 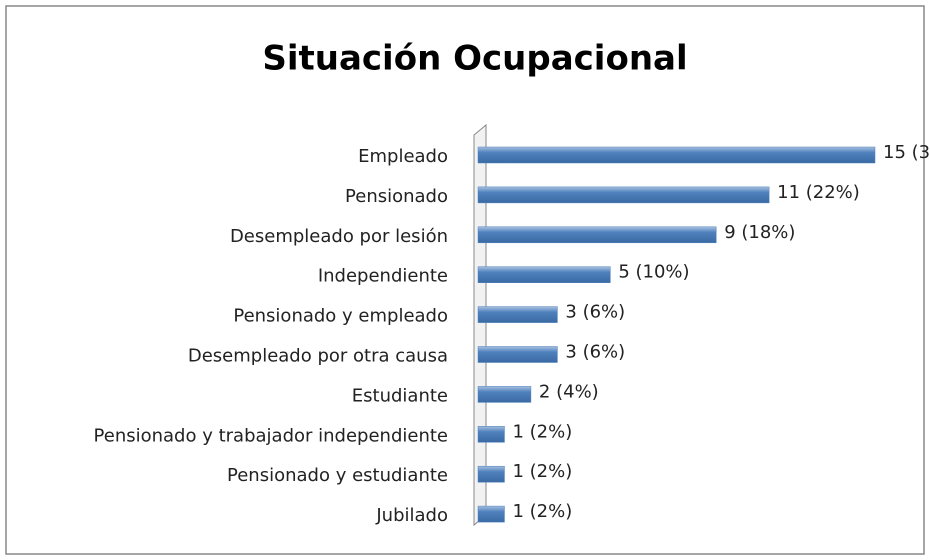 What do you see at coordinates (569, 391) in the screenshot?
I see `value-label: 2 (4%)` at bounding box center [569, 391].